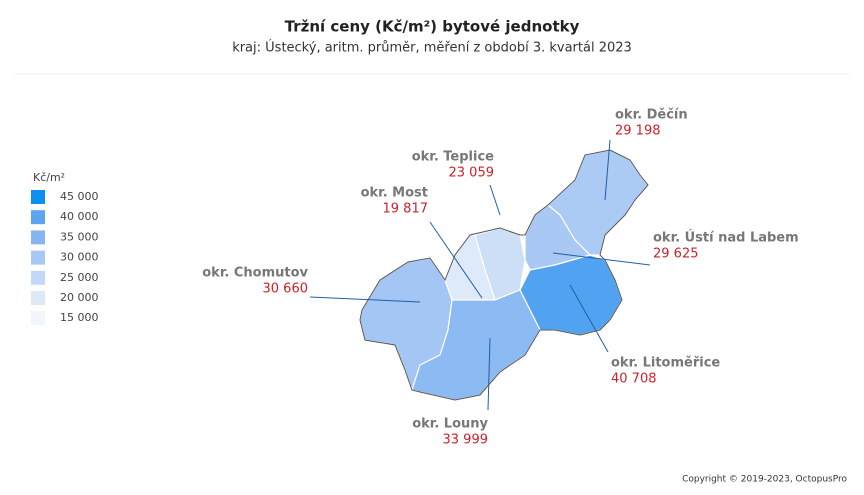 This screenshot has height=495, width=864. What do you see at coordinates (79, 297) in the screenshot?
I see `legend-label: 20 000` at bounding box center [79, 297].